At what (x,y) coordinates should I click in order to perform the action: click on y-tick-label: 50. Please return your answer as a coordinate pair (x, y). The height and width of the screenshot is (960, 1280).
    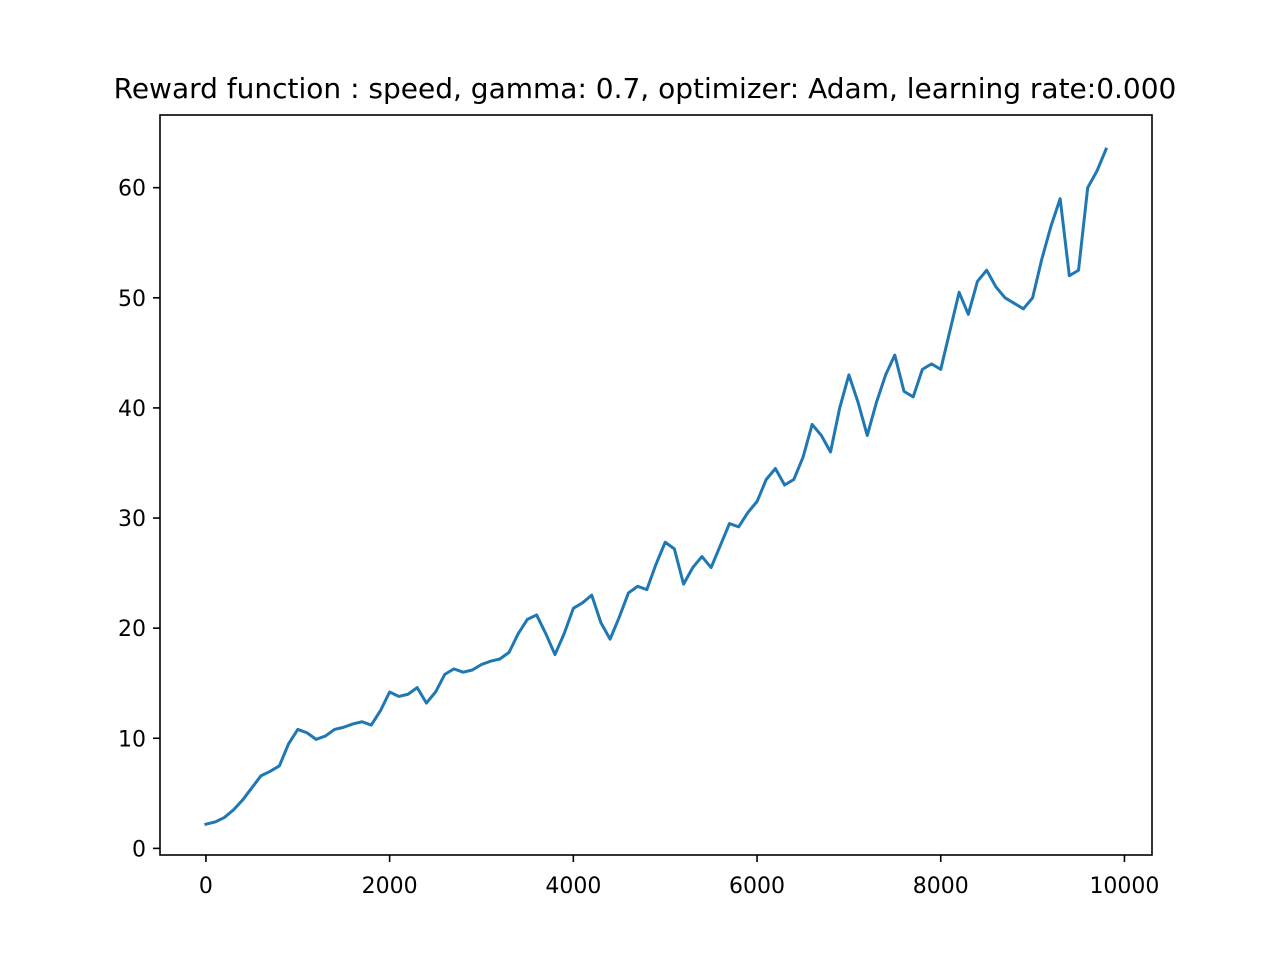
    Looking at the image, I should click on (132, 299).